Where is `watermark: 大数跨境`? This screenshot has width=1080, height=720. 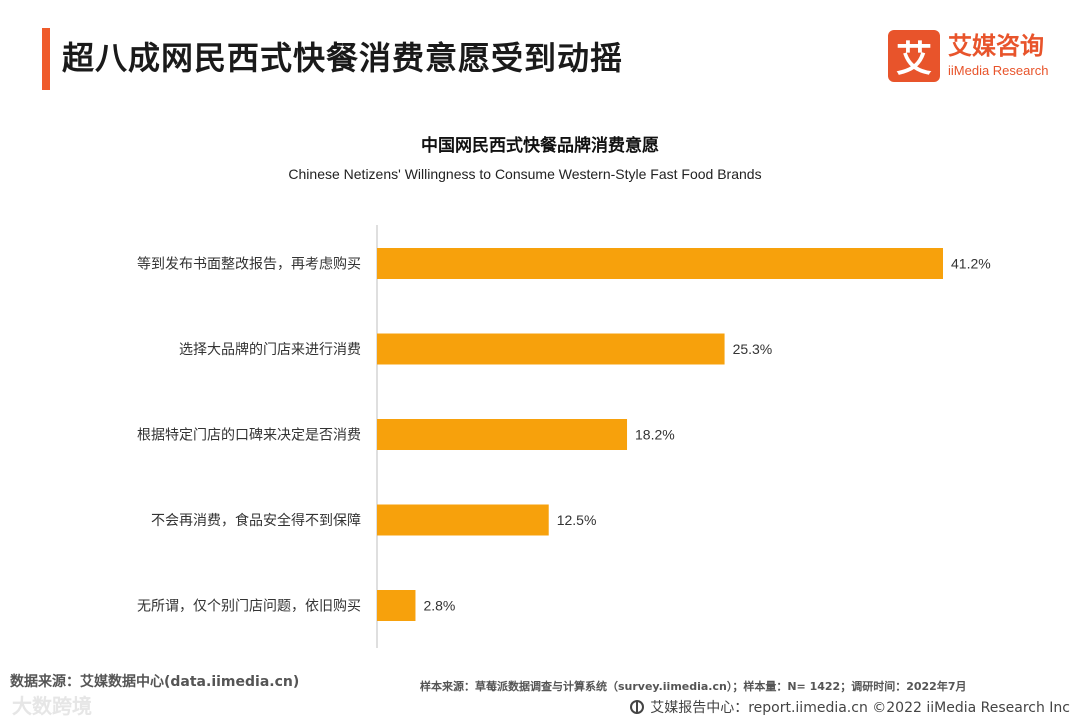 watermark: 大数跨境 is located at coordinates (52, 706).